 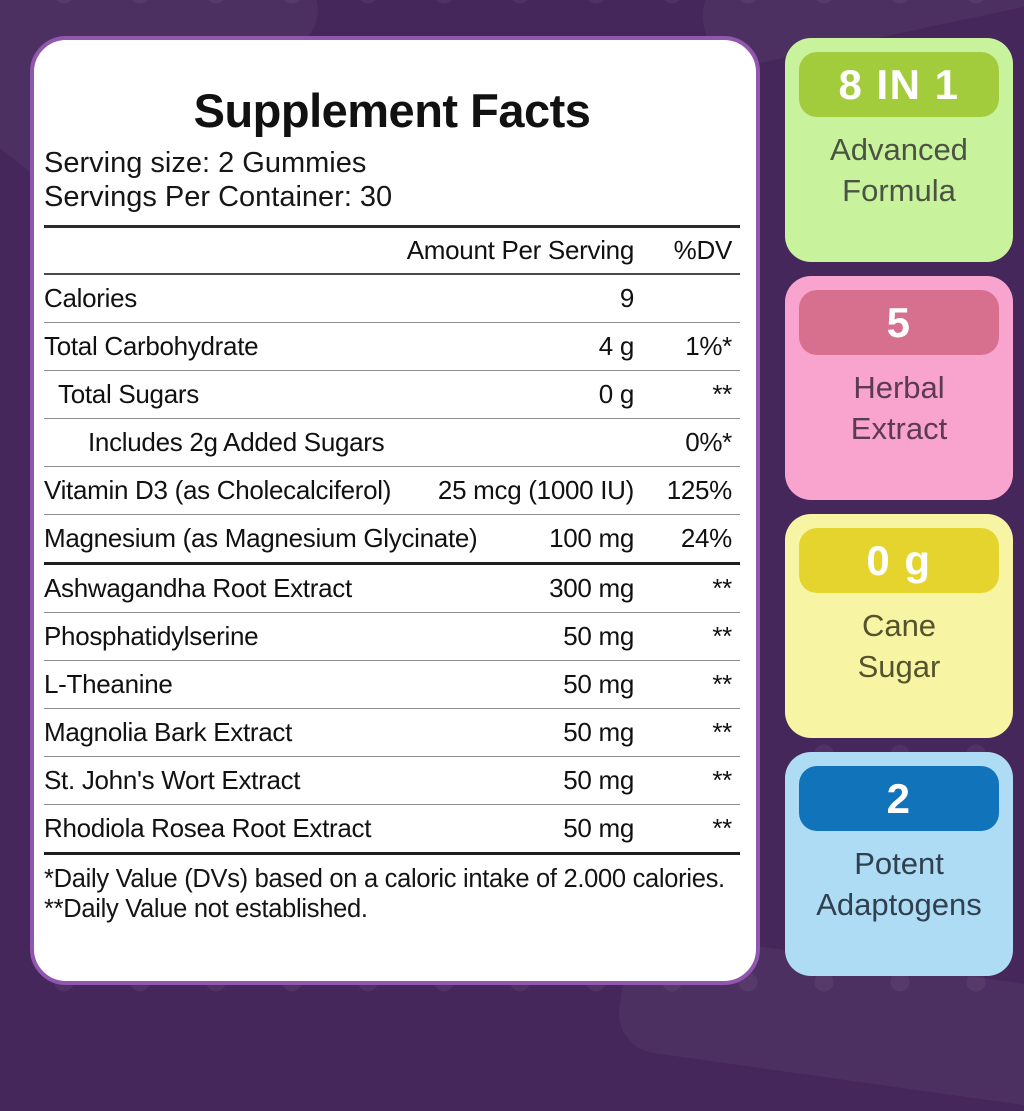 What do you see at coordinates (392, 685) in the screenshot?
I see `nutrition-row: L-Theanine 50 mg **` at bounding box center [392, 685].